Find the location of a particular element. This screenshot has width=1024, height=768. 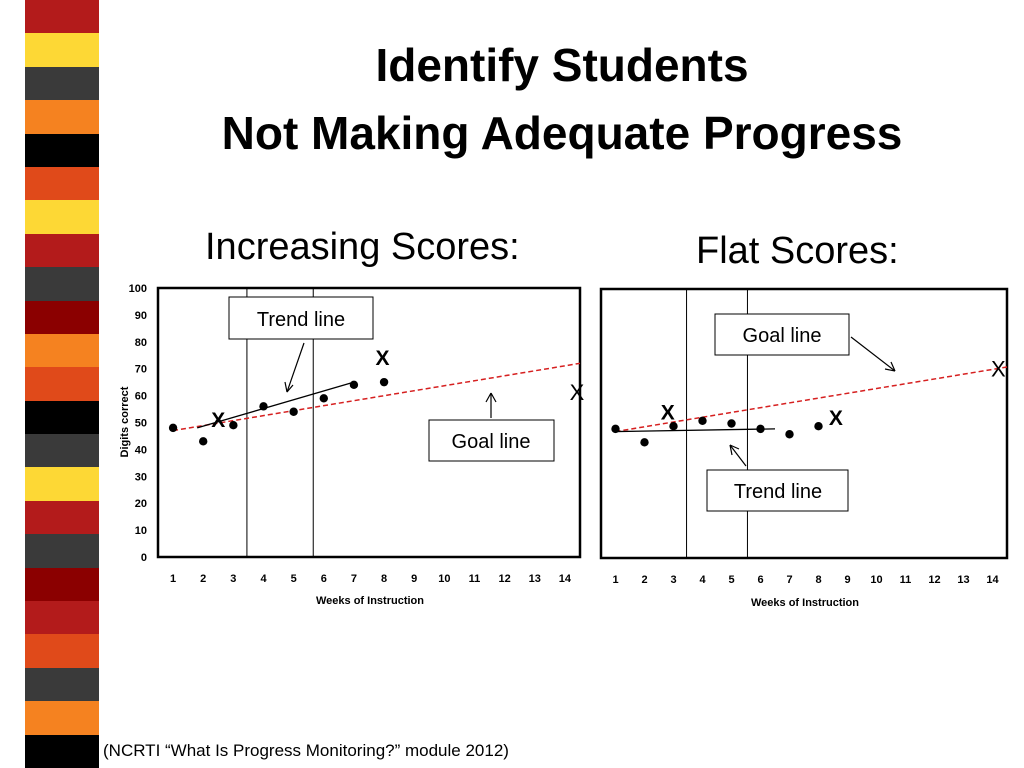

chart-1-trend-arrow is located at coordinates (295, 367).